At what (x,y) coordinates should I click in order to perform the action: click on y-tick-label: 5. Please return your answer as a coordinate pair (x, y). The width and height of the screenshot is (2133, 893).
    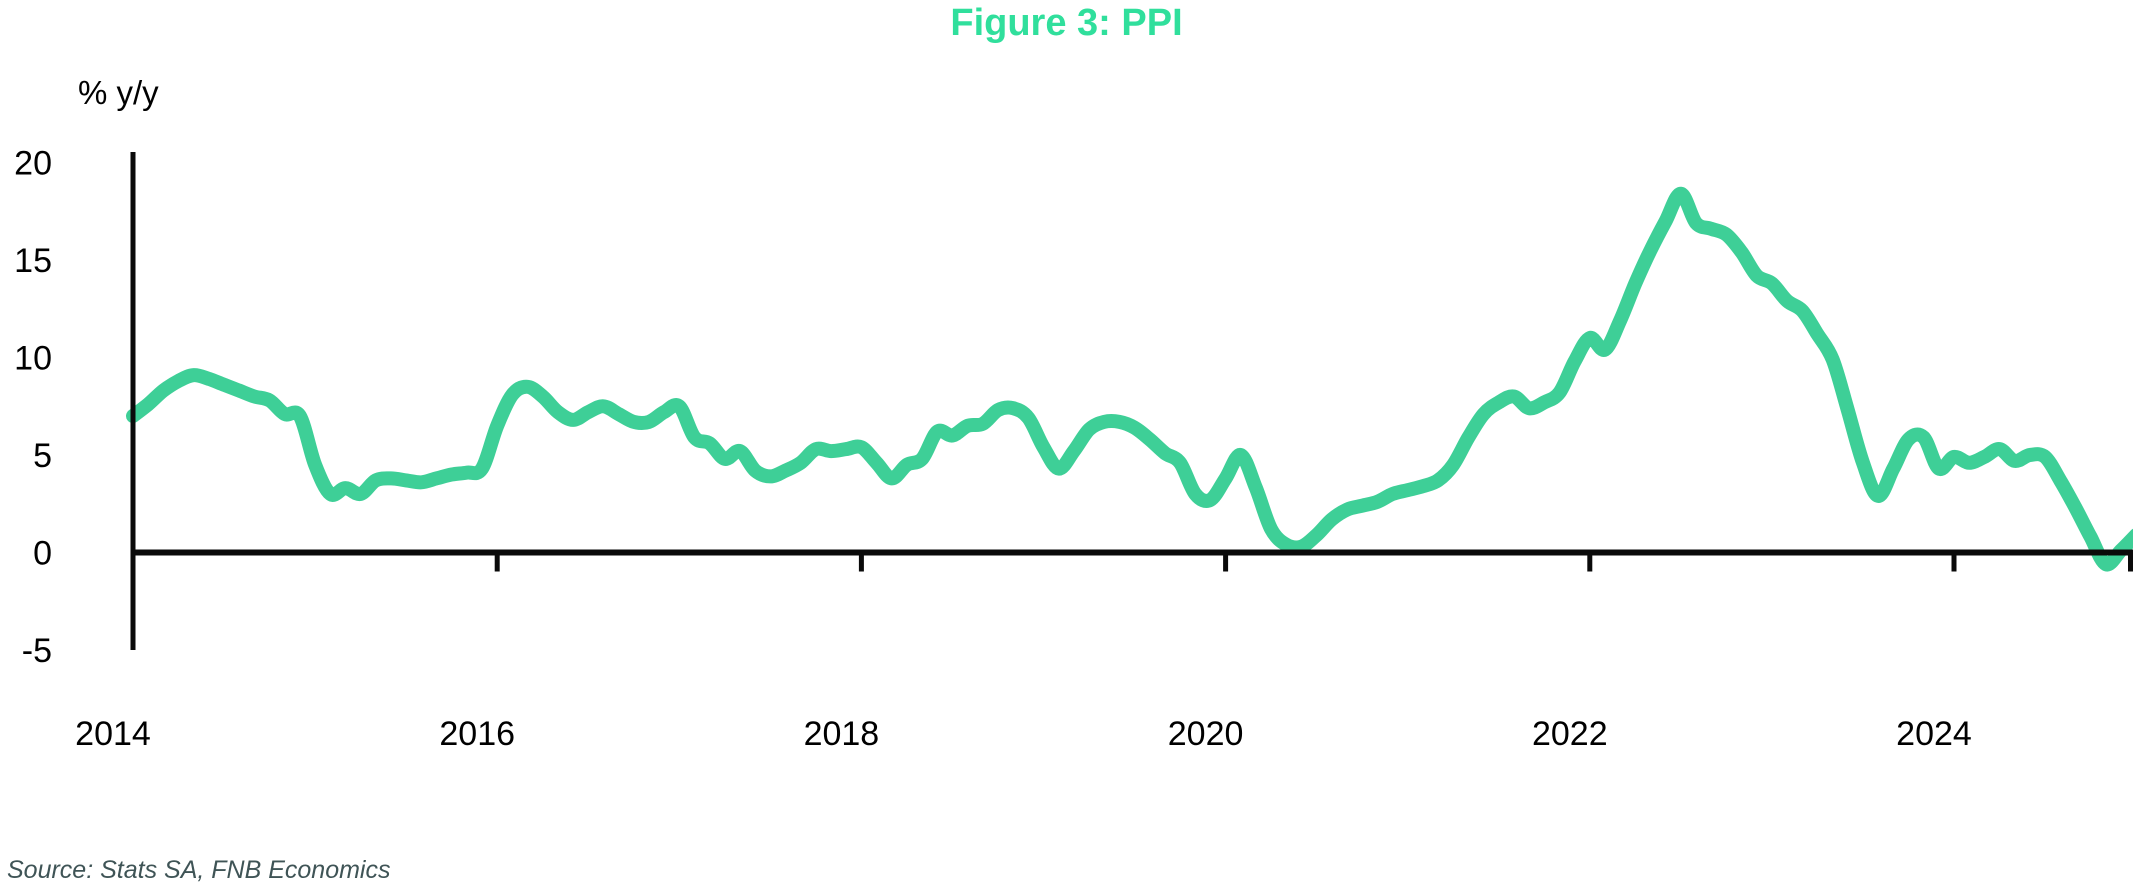
    Looking at the image, I should click on (42, 456).